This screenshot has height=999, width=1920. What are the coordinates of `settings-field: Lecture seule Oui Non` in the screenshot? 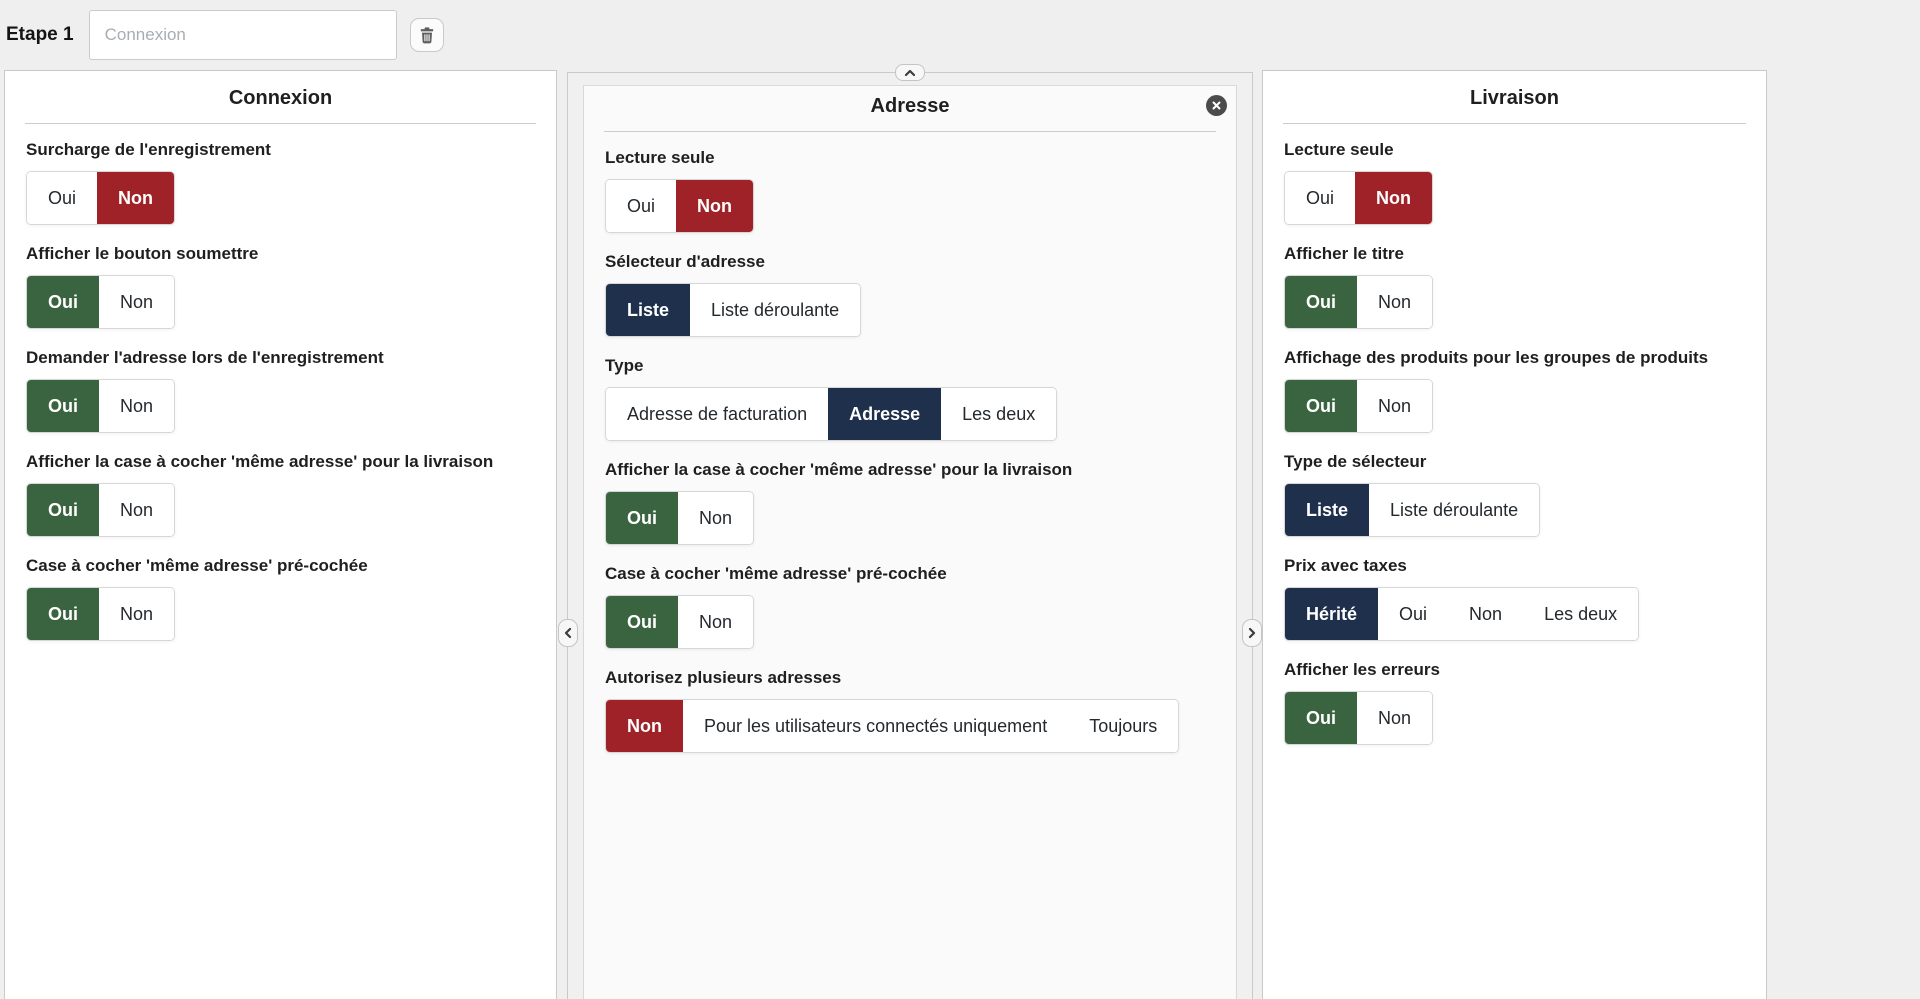 It's located at (1514, 182).